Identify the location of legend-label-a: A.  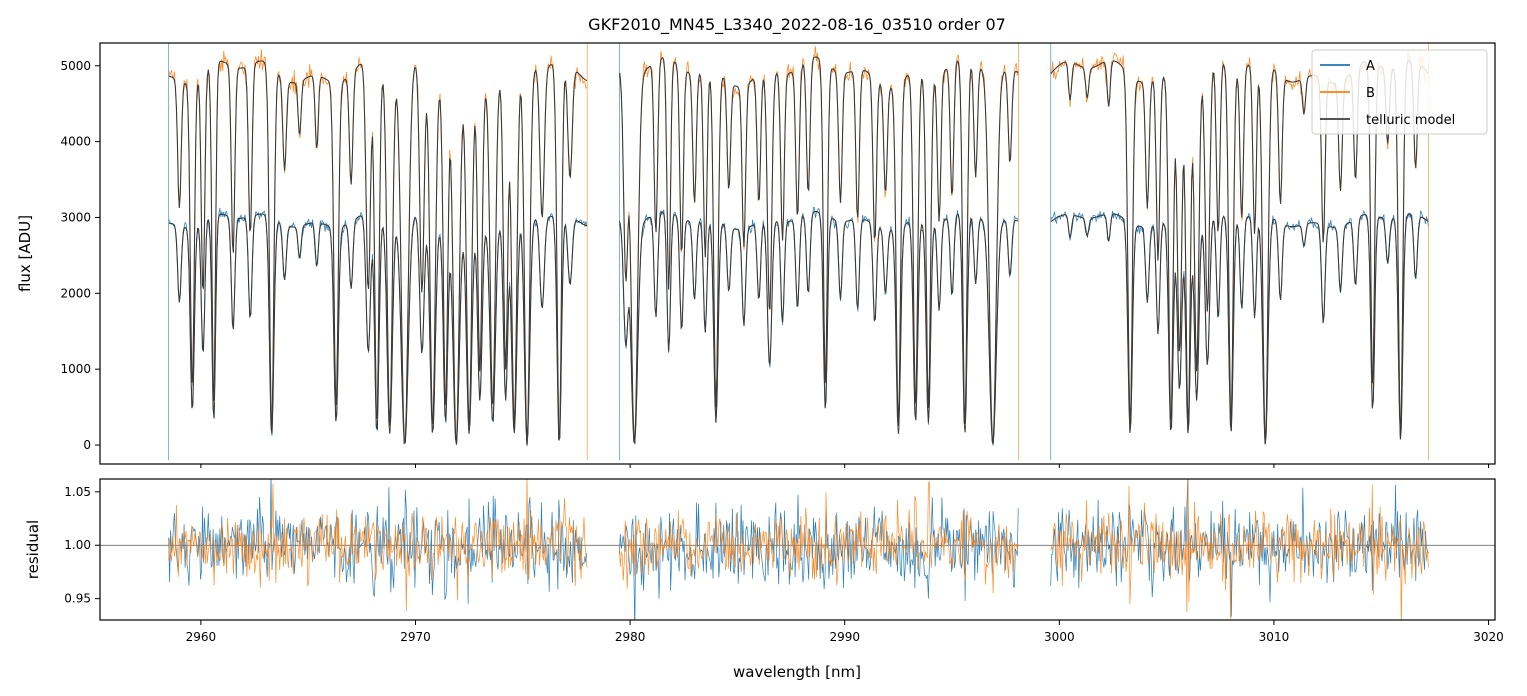
(1370, 66).